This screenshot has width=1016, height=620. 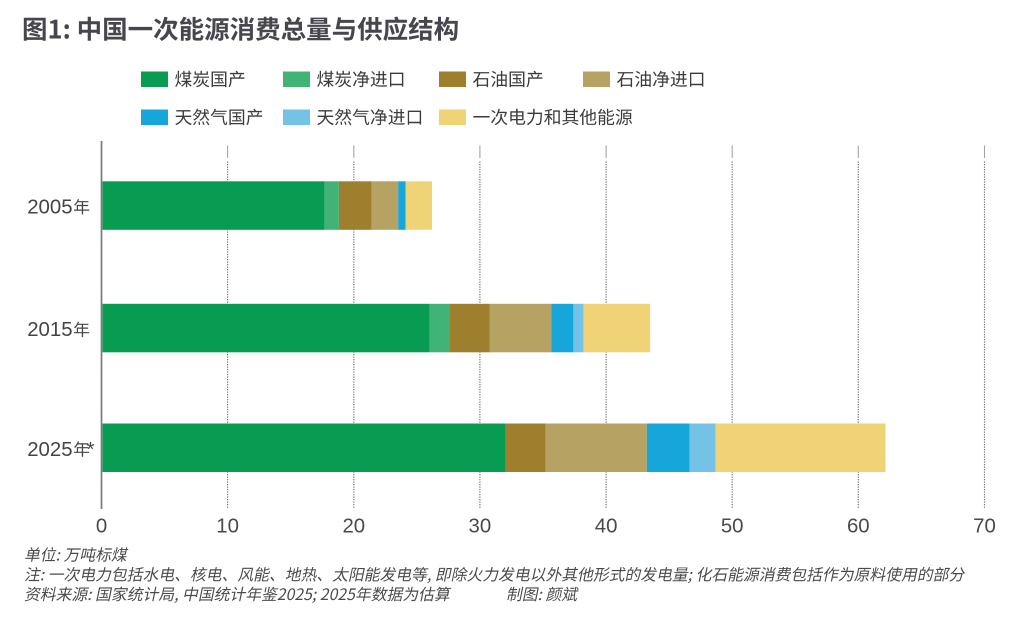 I want to click on svg-text: 30, so click(x=480, y=527).